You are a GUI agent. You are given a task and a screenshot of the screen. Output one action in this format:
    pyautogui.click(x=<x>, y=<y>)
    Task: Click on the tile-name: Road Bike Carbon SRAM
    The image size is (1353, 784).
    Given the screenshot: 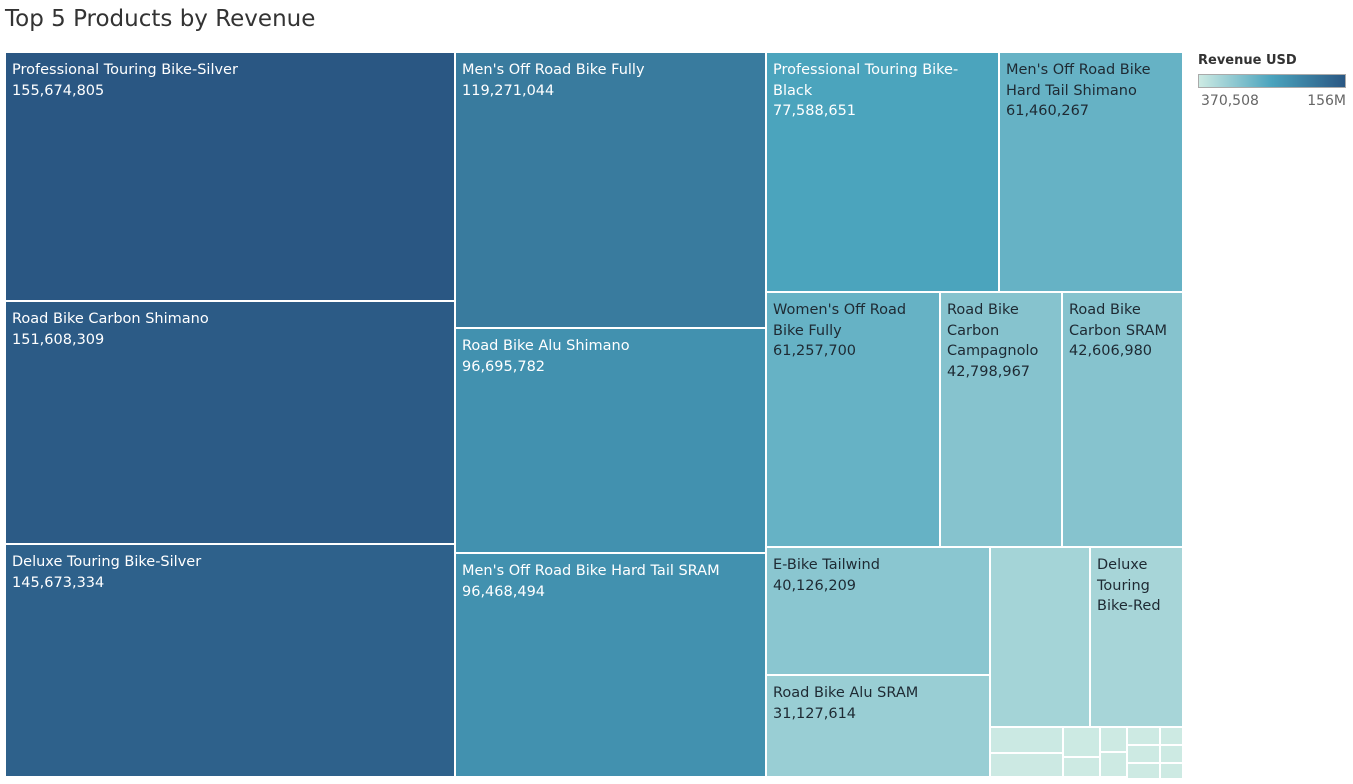 What is the action you would take?
    pyautogui.click(x=1118, y=320)
    